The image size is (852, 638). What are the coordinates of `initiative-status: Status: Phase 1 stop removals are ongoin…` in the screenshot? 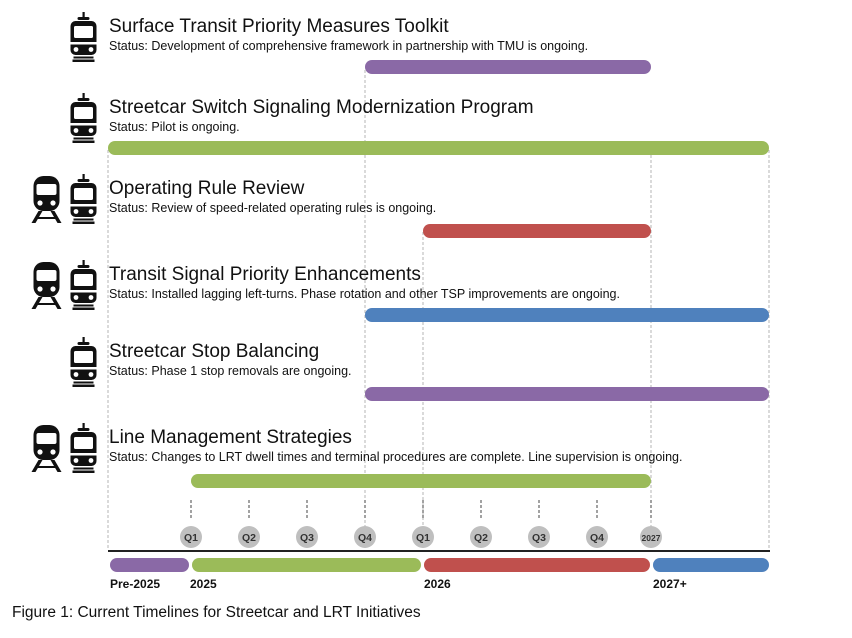 It's located at (230, 371).